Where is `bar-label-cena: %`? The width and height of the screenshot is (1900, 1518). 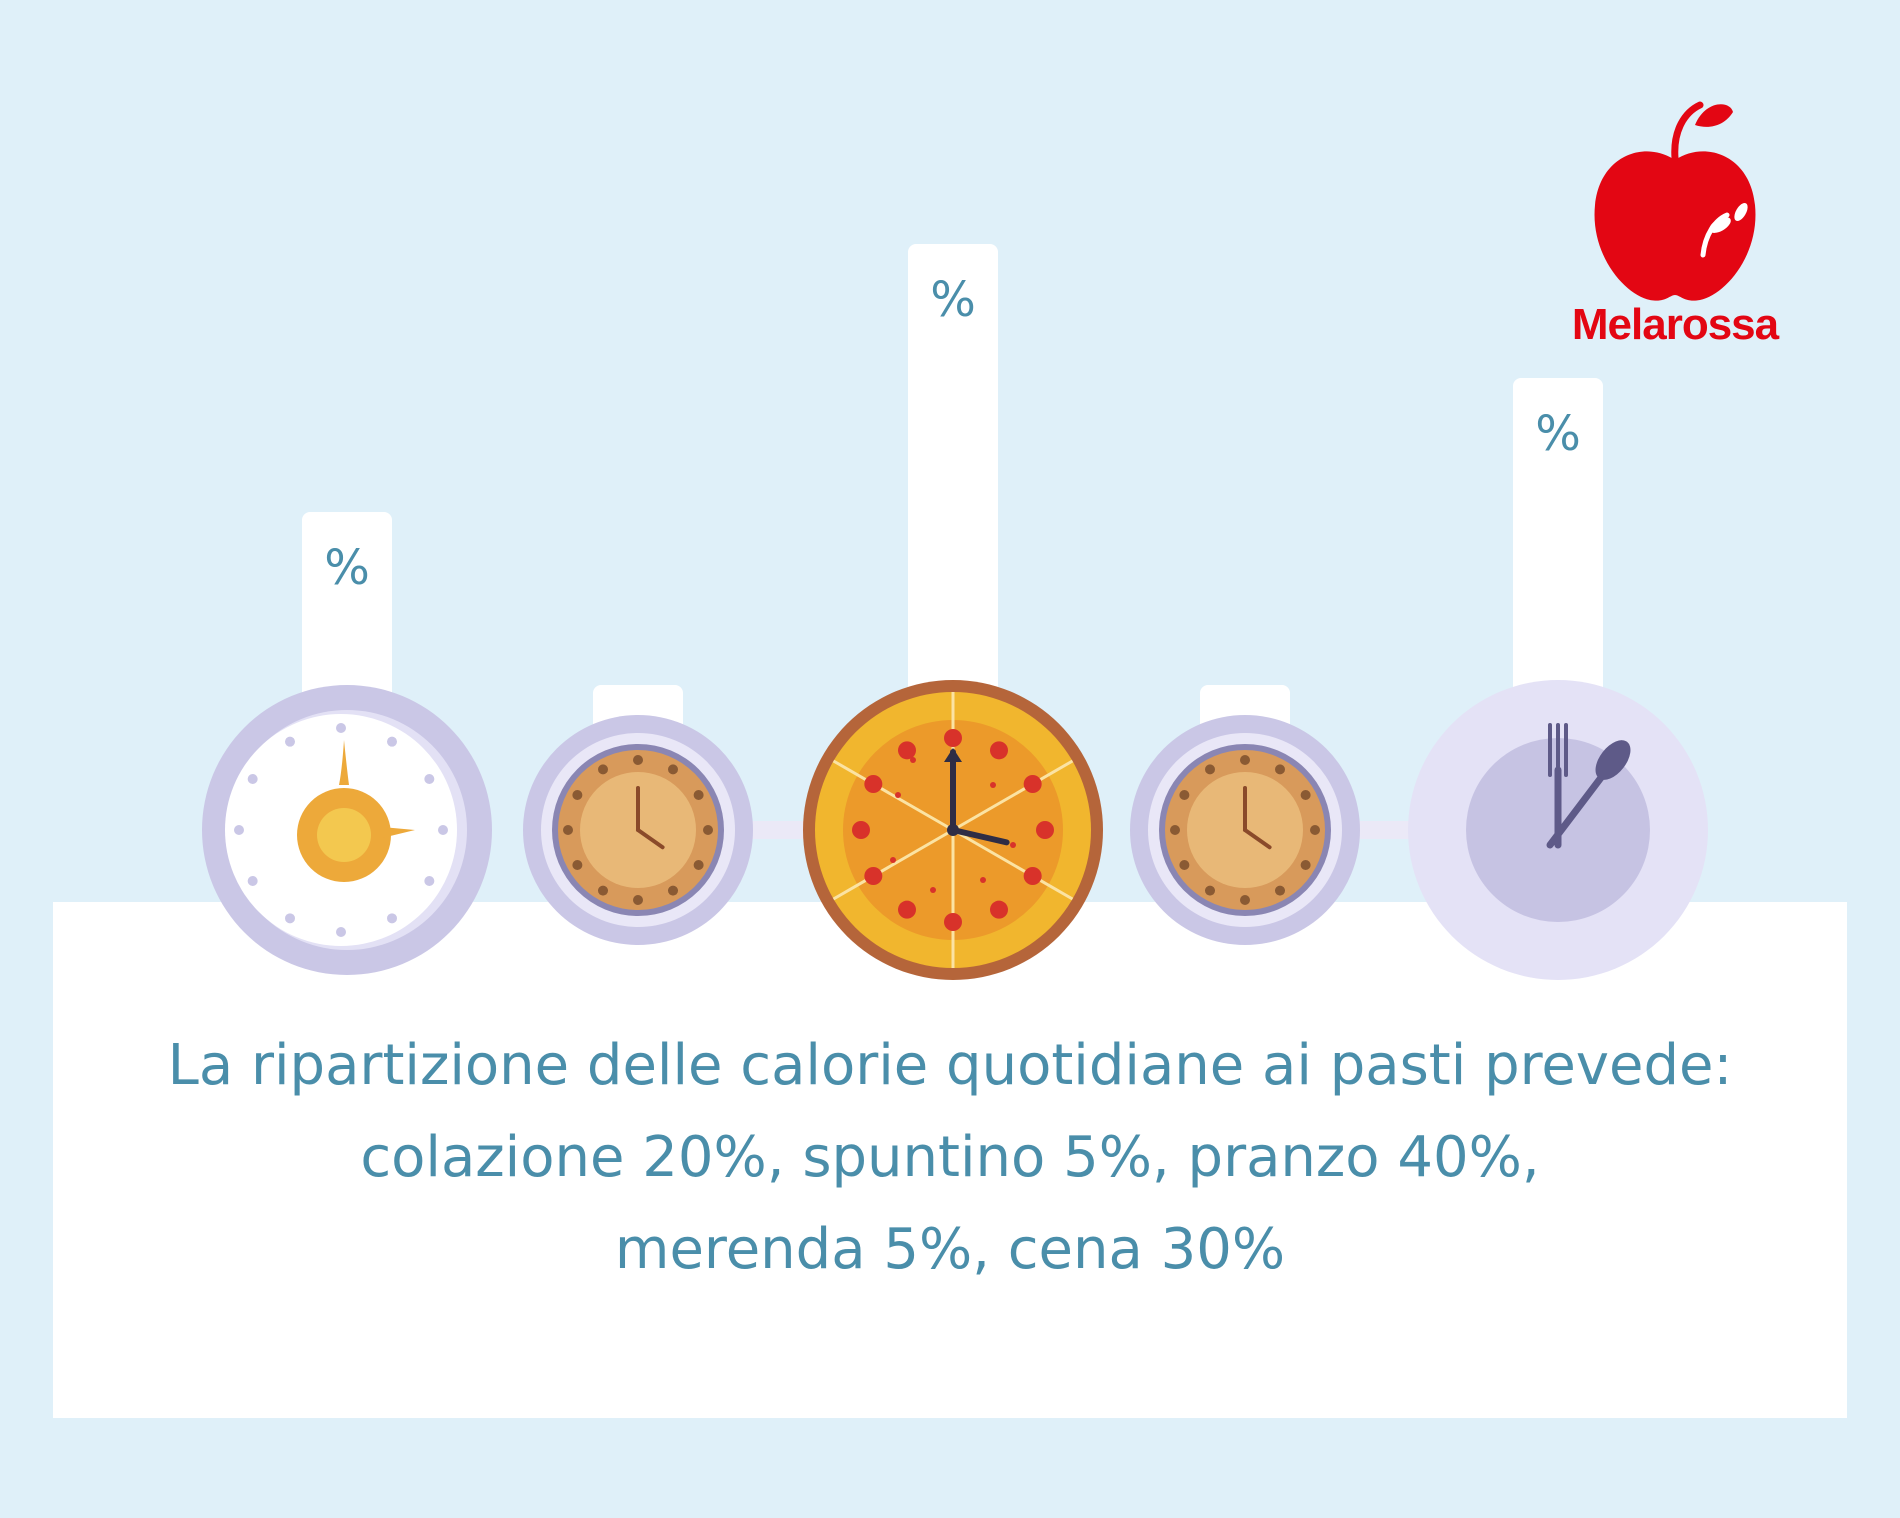 bar-label-cena: % is located at coordinates (1558, 434).